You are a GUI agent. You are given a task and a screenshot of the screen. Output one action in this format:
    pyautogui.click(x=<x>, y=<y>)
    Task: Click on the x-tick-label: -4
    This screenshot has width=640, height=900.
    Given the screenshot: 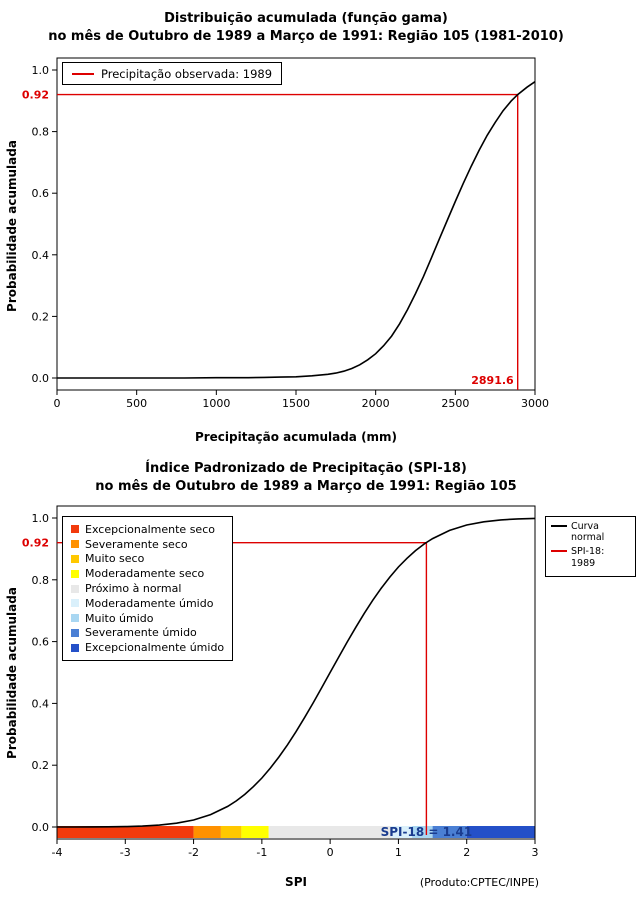 What is the action you would take?
    pyautogui.click(x=57, y=852)
    